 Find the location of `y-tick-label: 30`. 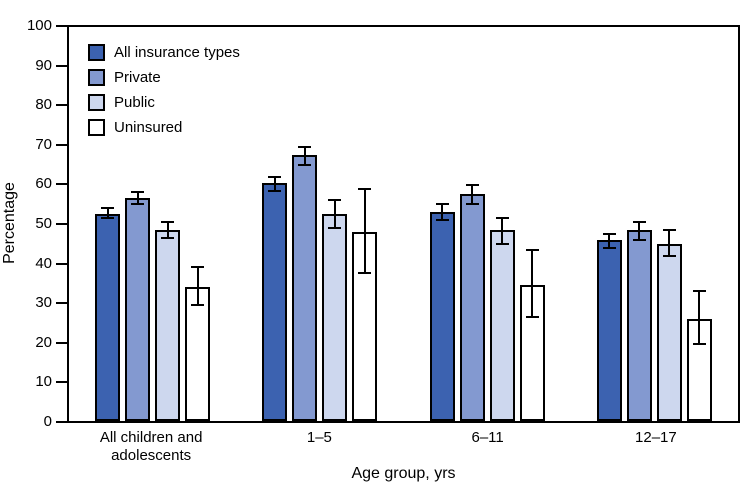

y-tick-label: 30 is located at coordinates (43, 303).